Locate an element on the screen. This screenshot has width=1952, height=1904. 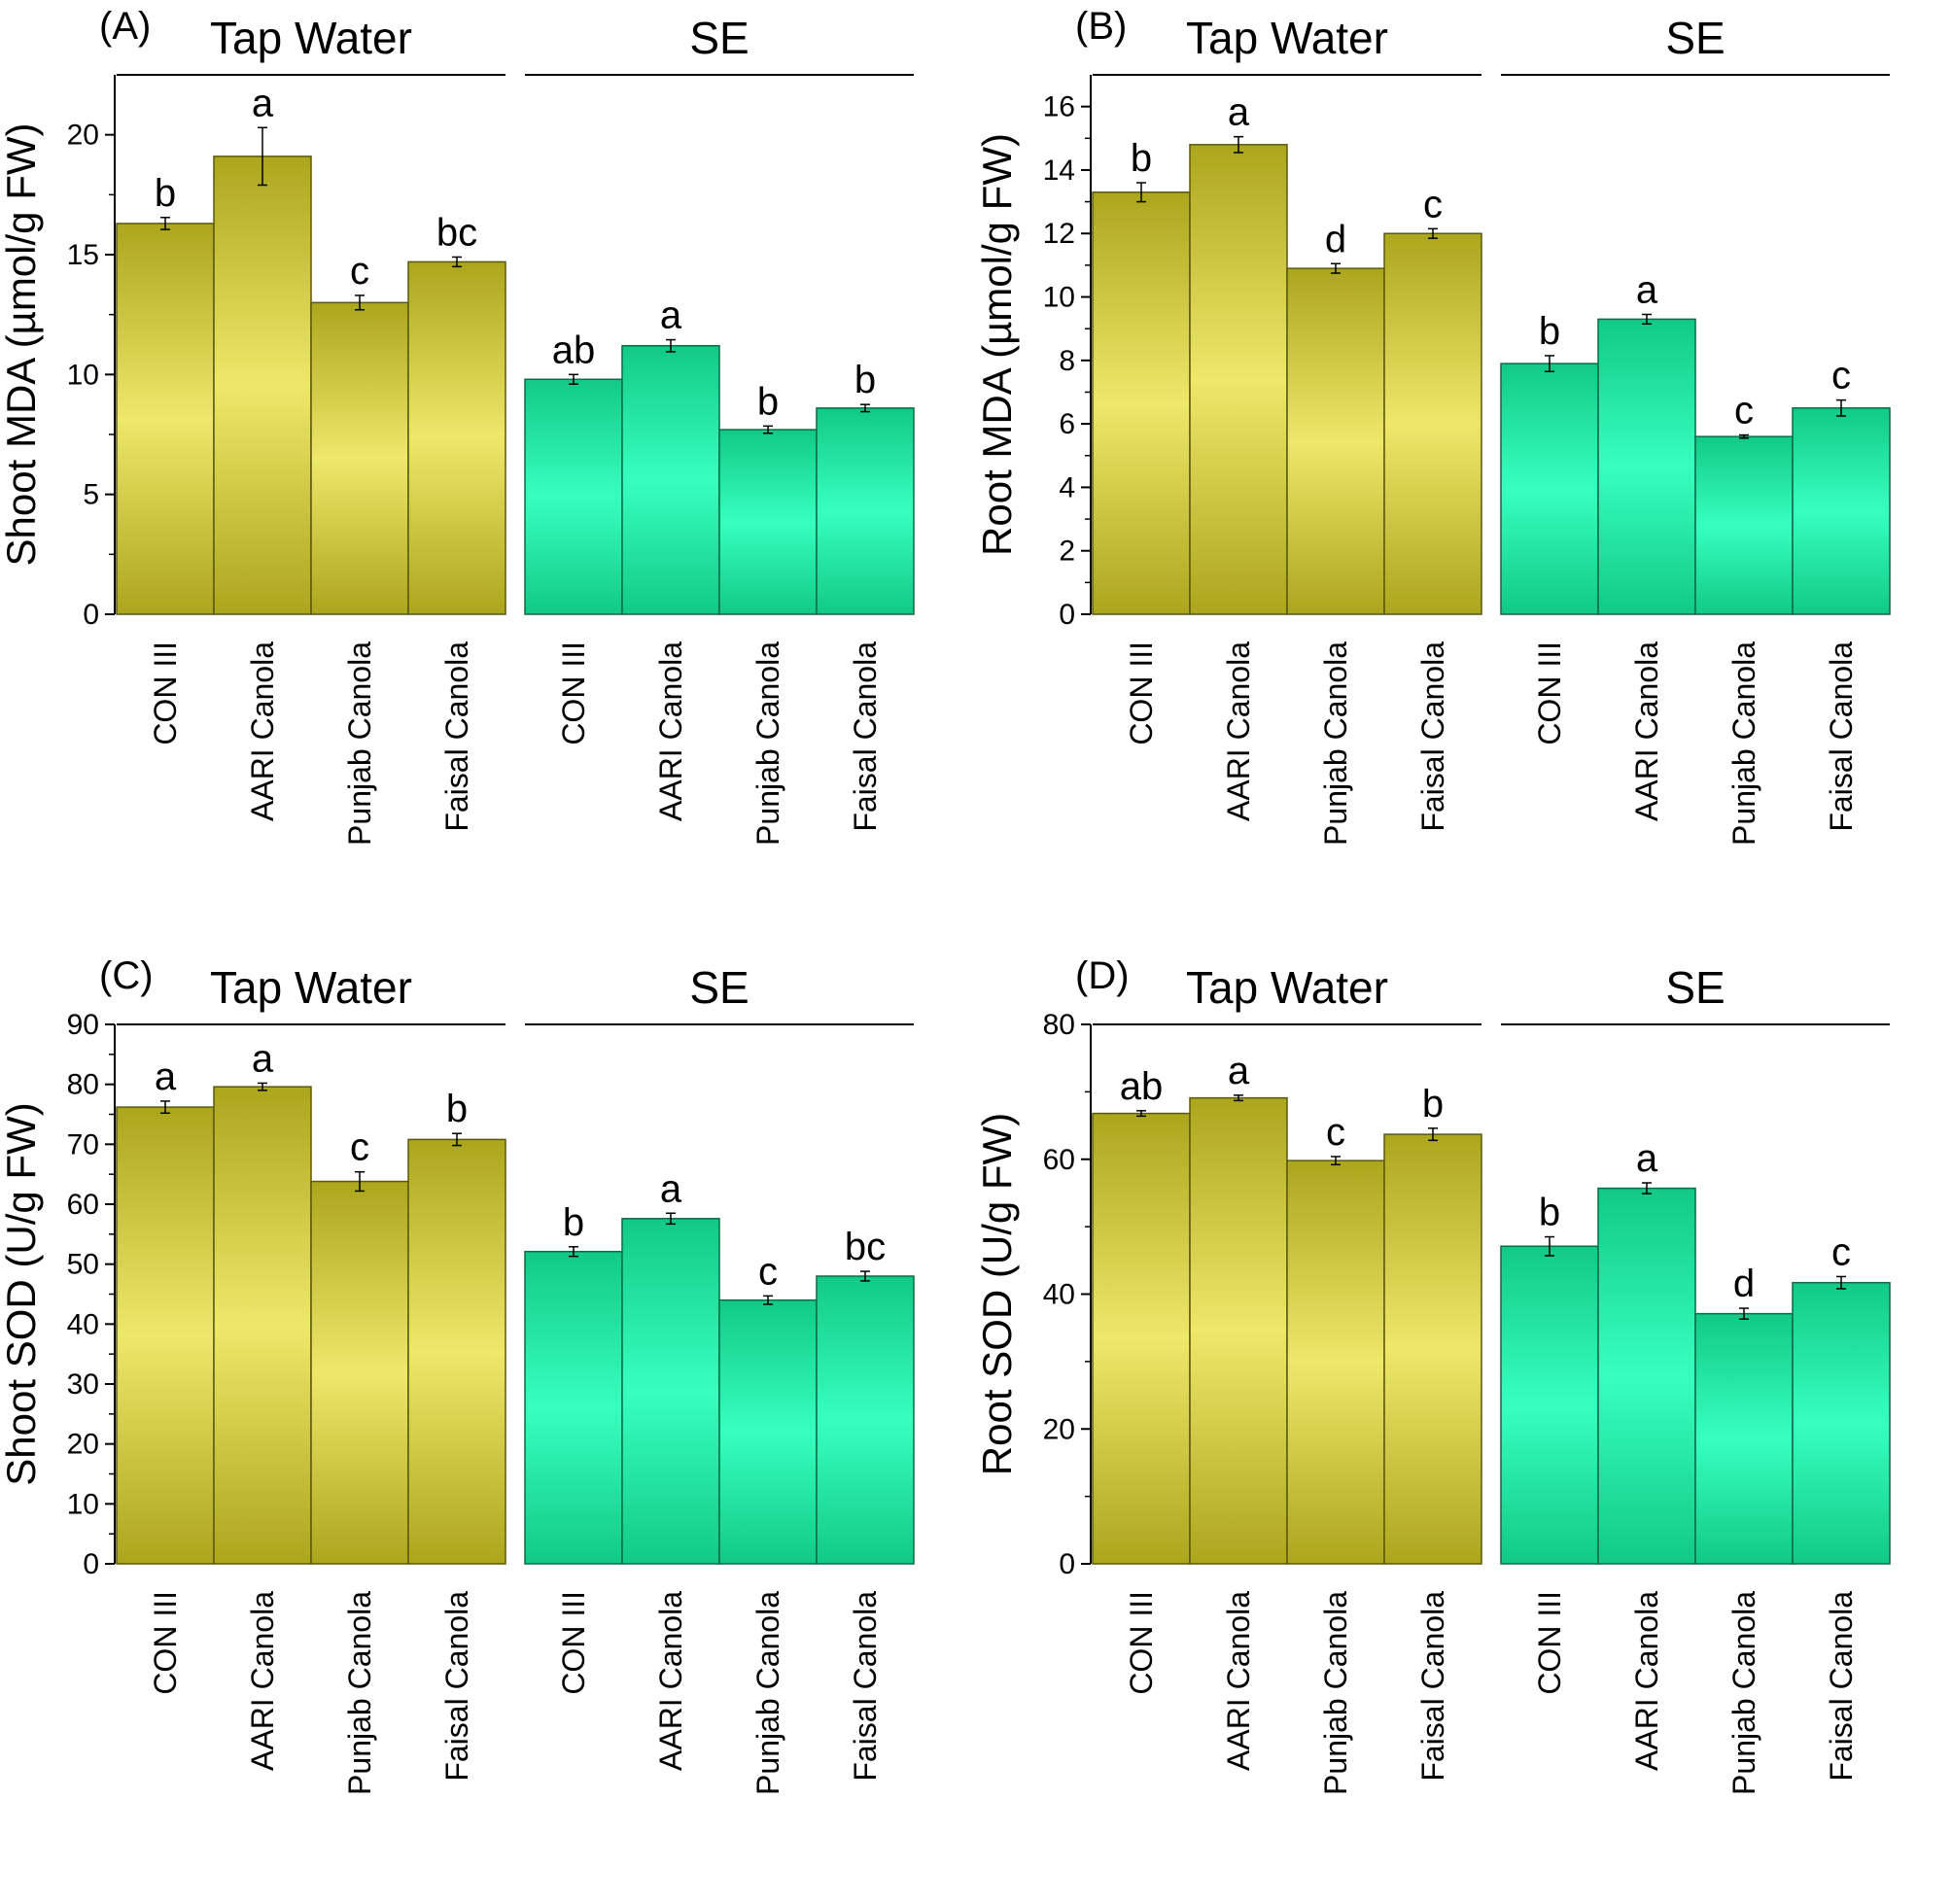
significance-label: bc is located at coordinates (866, 1247).